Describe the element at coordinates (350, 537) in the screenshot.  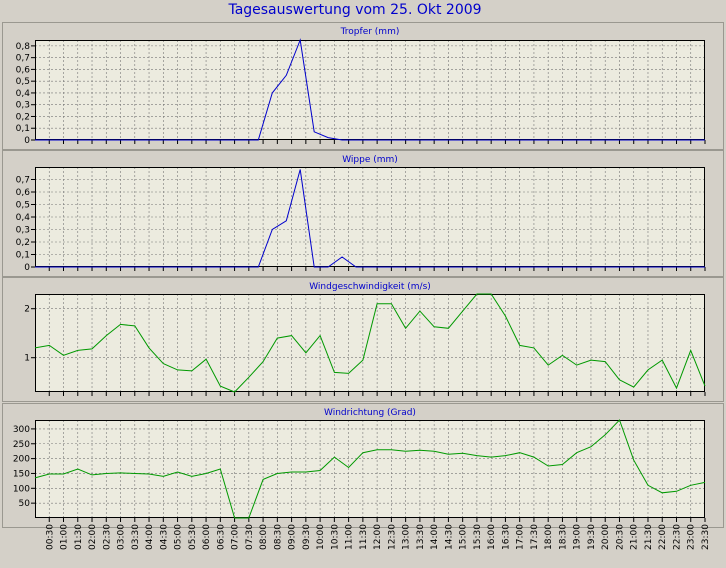
I see `x-tick-label: 11:00` at that location.